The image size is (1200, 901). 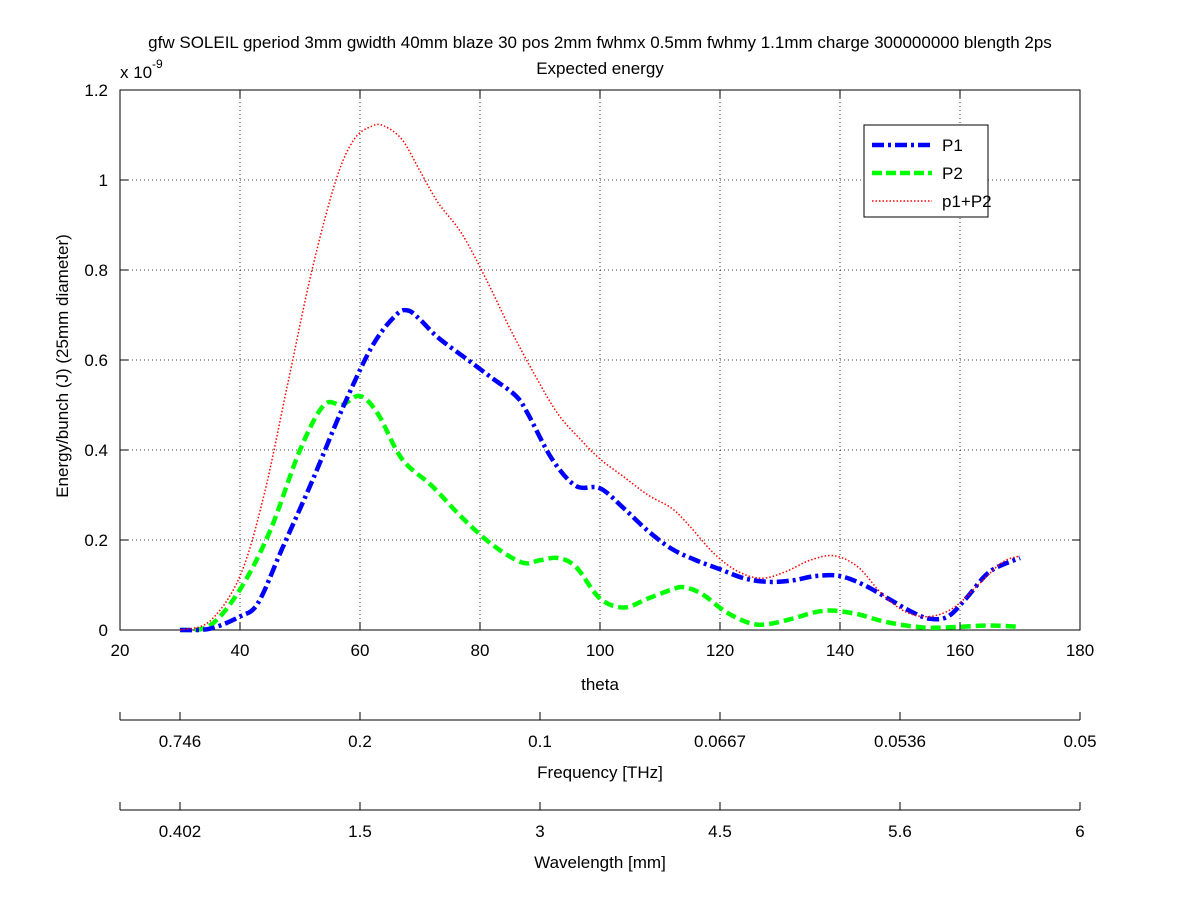 What do you see at coordinates (600, 772) in the screenshot?
I see `frequency-axis-title: Frequency [THz]` at bounding box center [600, 772].